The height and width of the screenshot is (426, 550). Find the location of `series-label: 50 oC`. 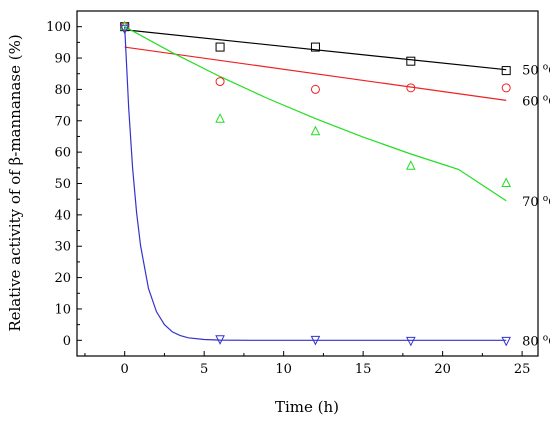

series-label: 50 oC is located at coordinates (536, 71).